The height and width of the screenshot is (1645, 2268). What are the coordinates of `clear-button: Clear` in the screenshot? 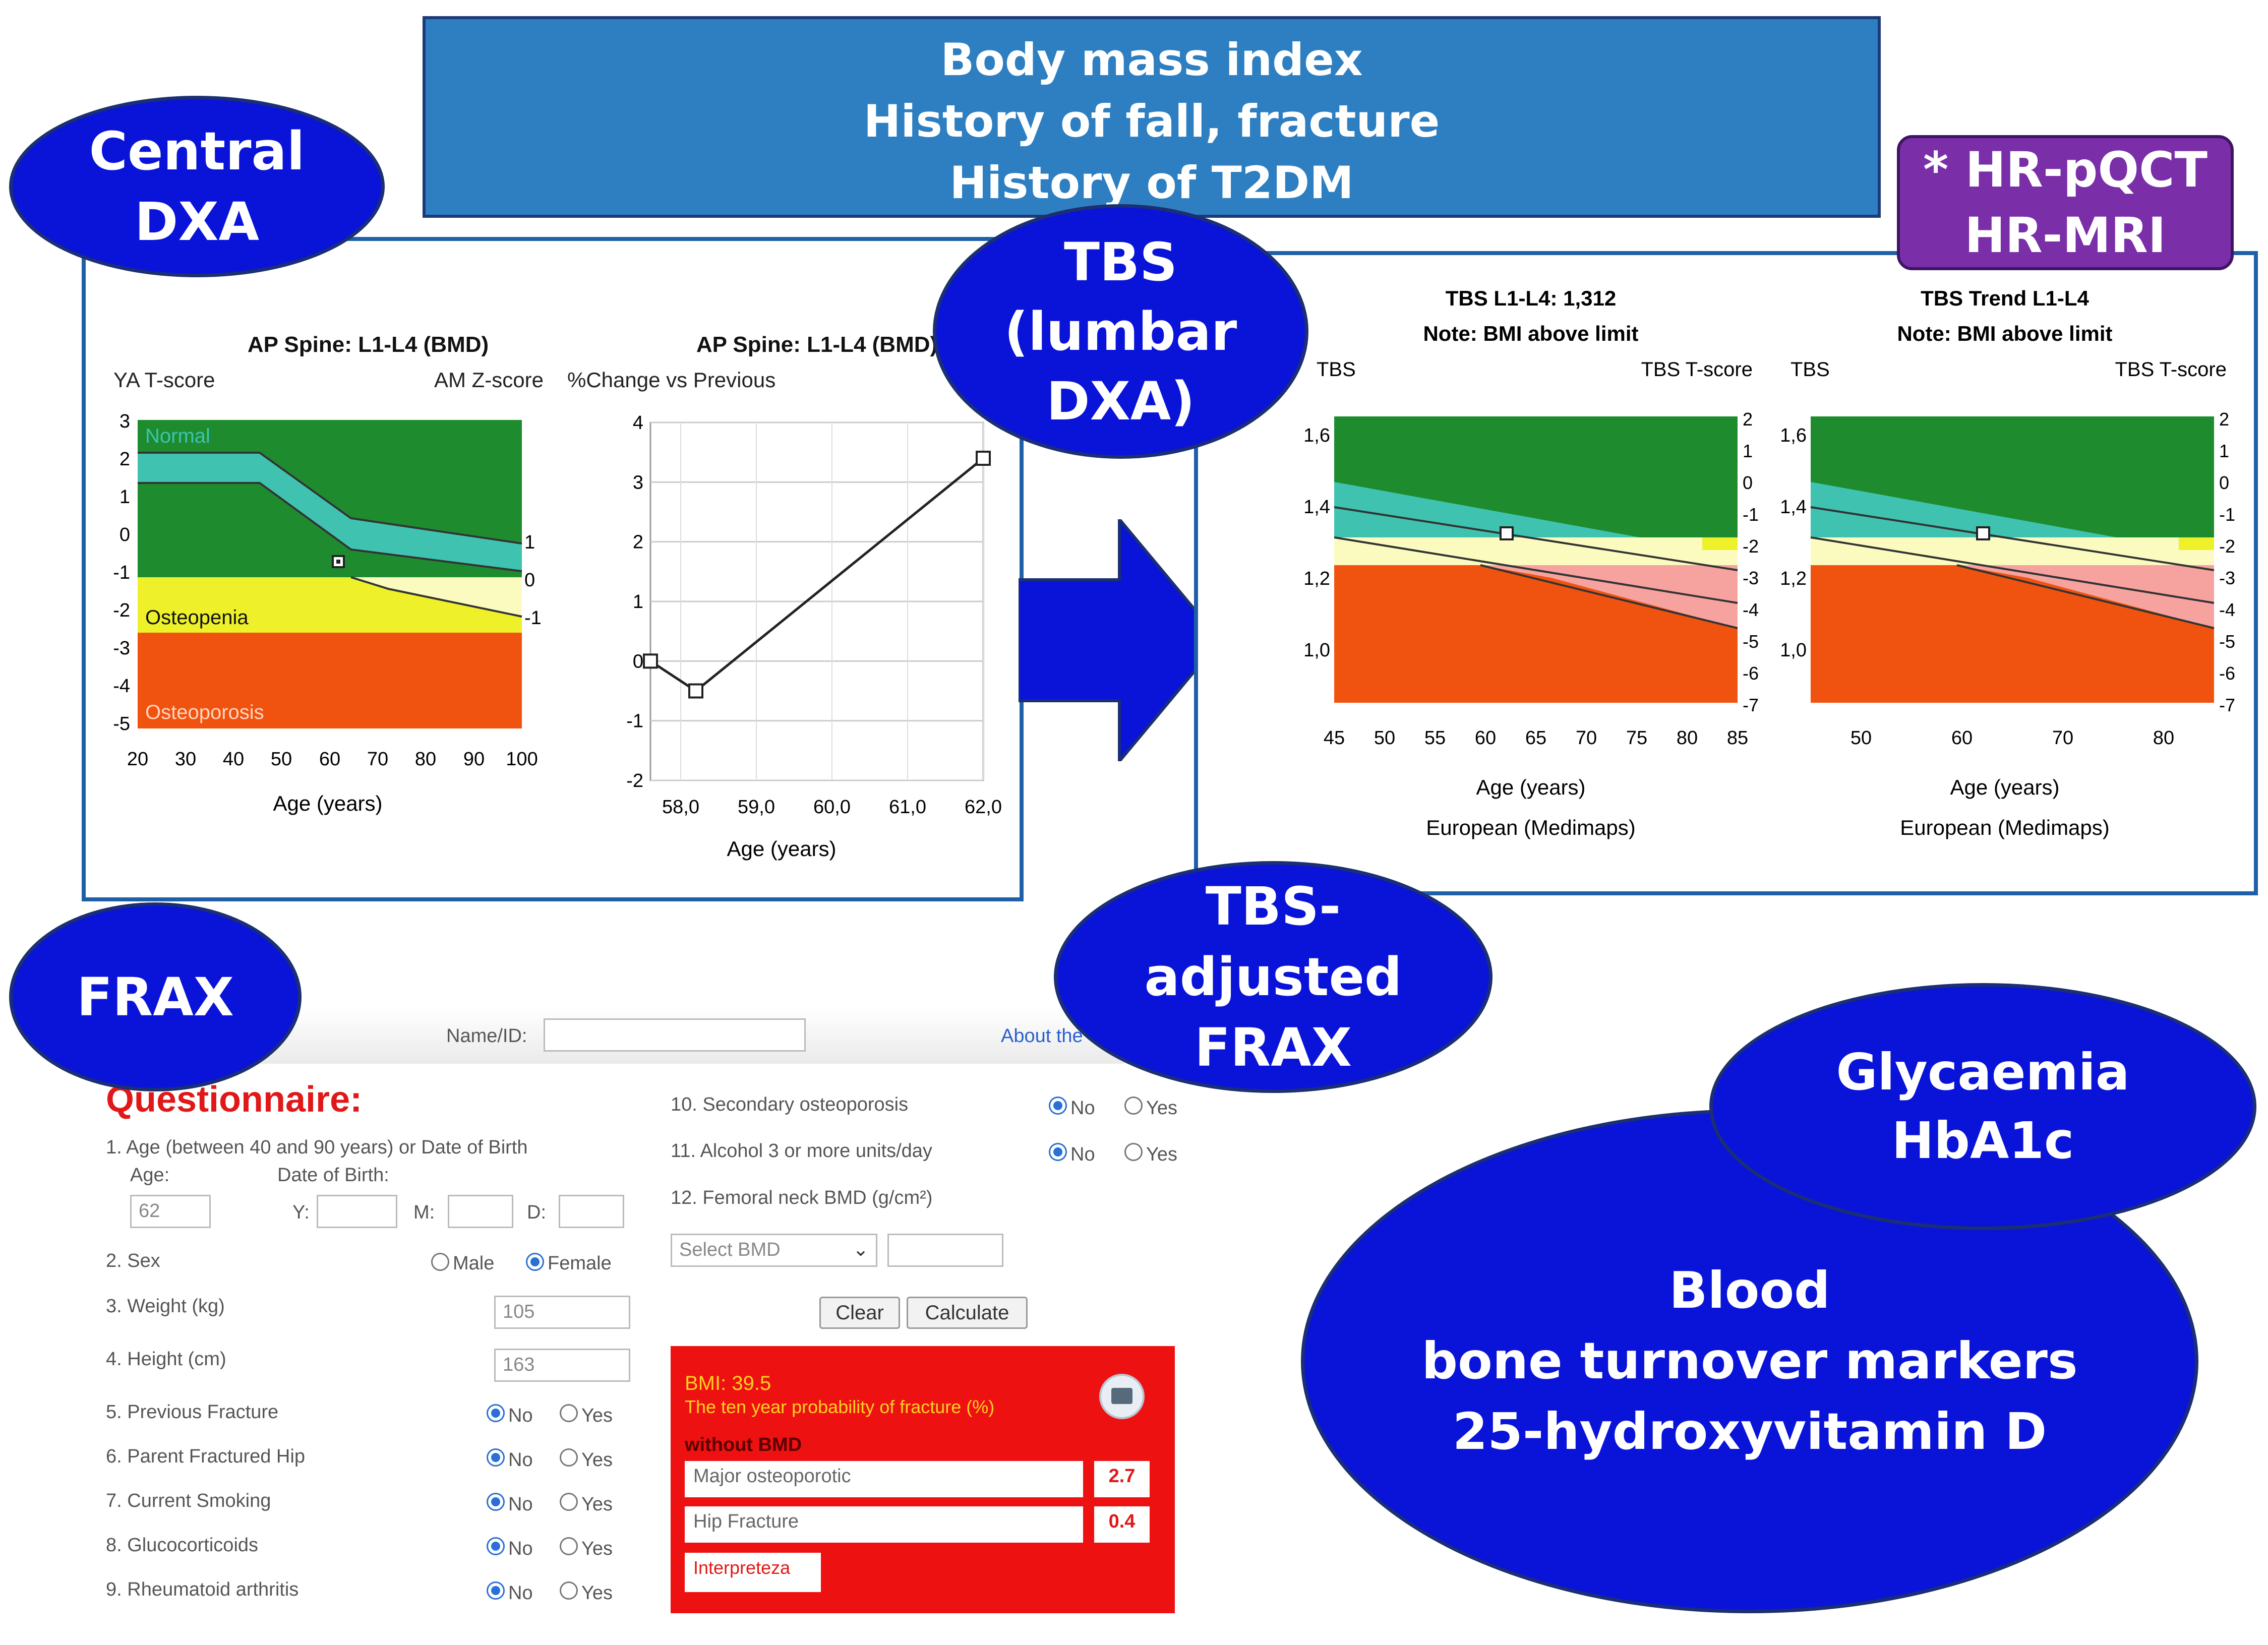 It's located at (860, 1313).